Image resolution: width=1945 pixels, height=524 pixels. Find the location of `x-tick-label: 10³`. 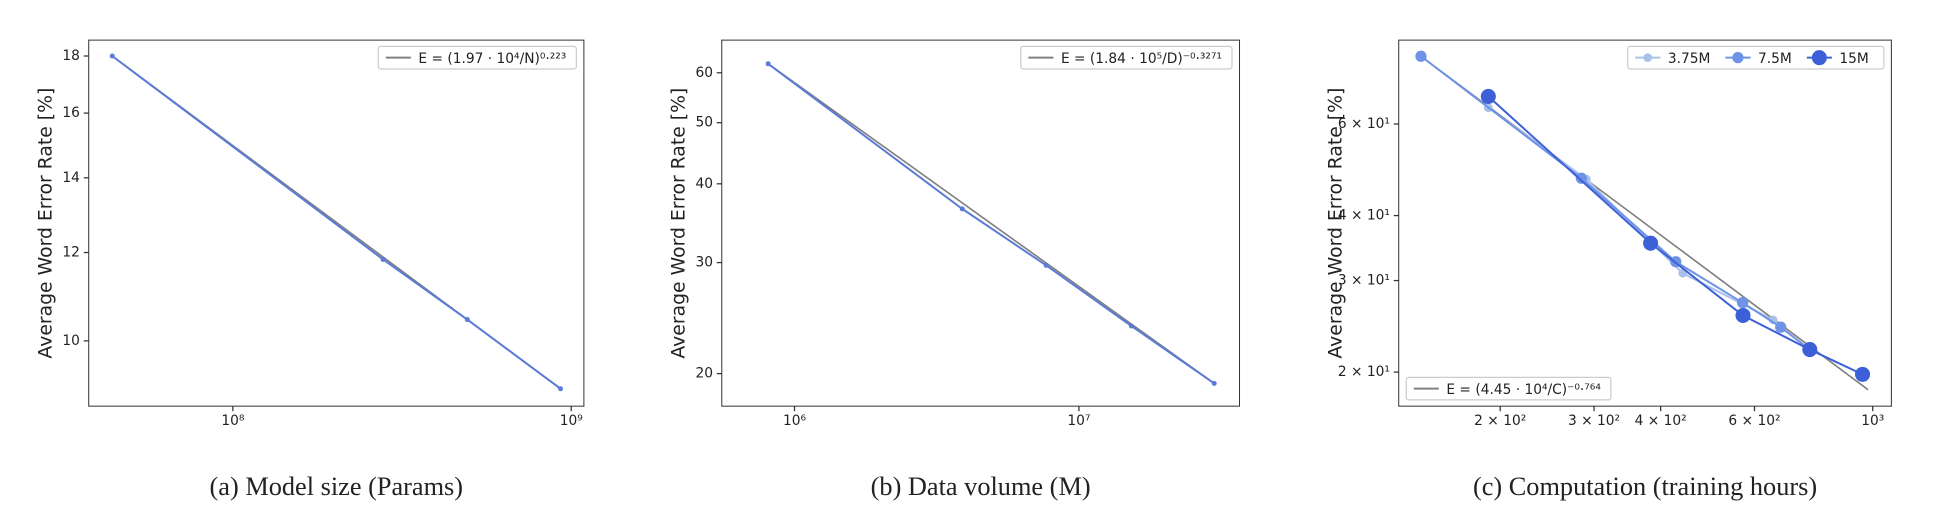

x-tick-label: 10³ is located at coordinates (1872, 421).